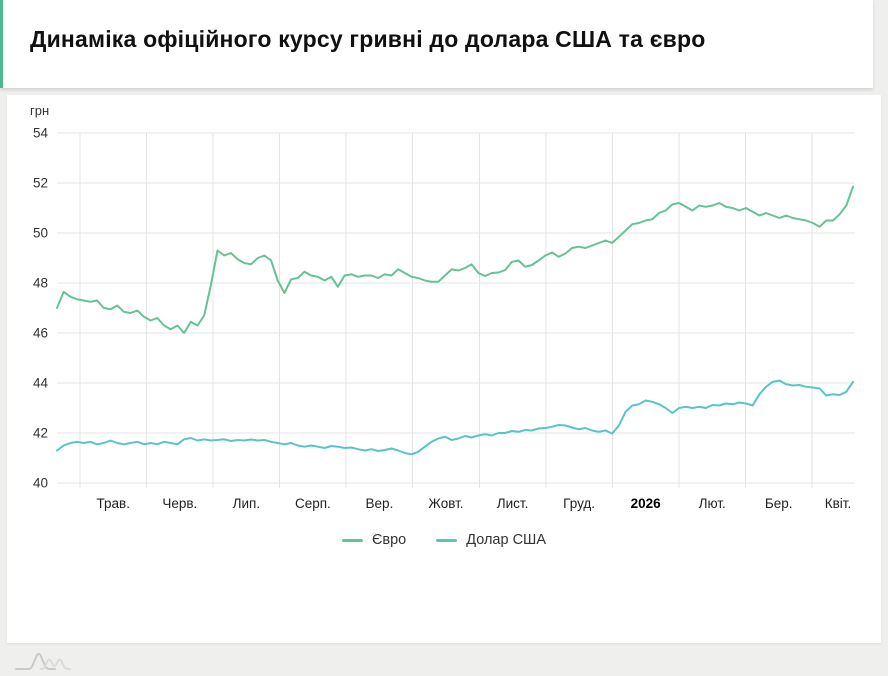 This screenshot has height=676, width=888. What do you see at coordinates (179, 503) in the screenshot?
I see `x-tick-label: Черв.` at bounding box center [179, 503].